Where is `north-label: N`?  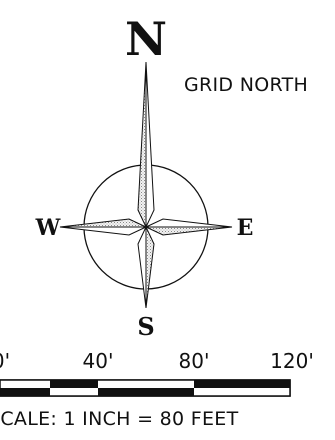 north-label: N is located at coordinates (146, 39).